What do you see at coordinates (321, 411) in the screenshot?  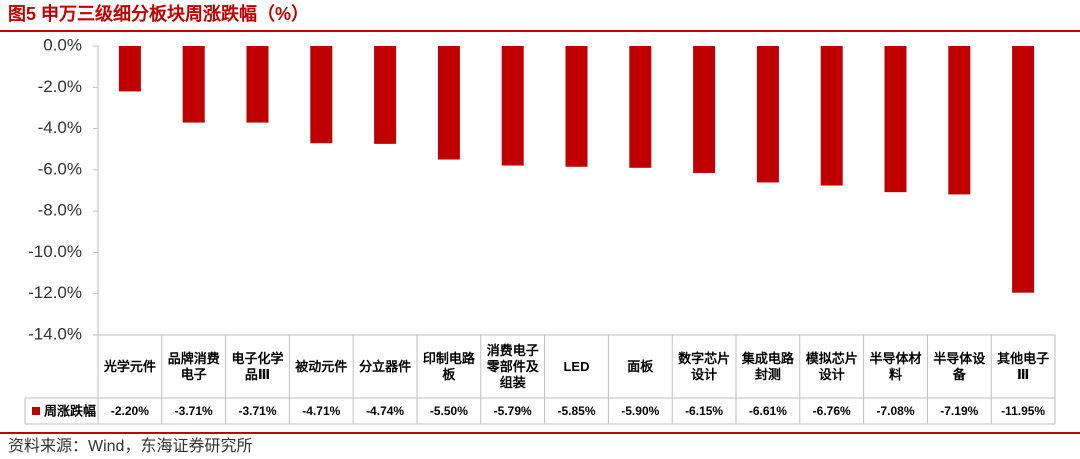 I see `data-label: -4.71%` at bounding box center [321, 411].